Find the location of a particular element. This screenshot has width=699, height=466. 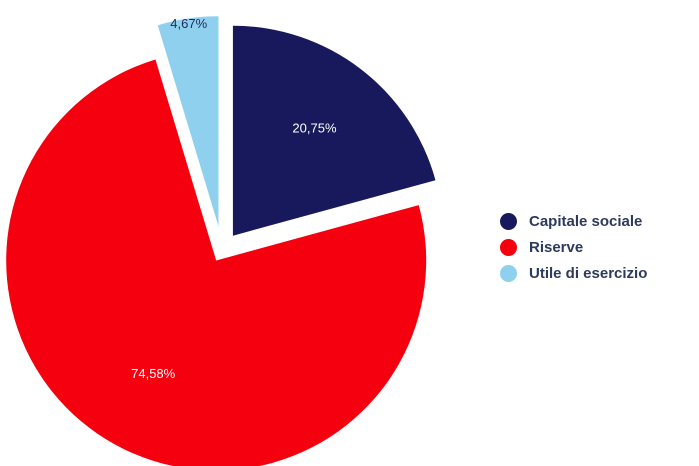

slice-value-label: 74,58% is located at coordinates (153, 373).